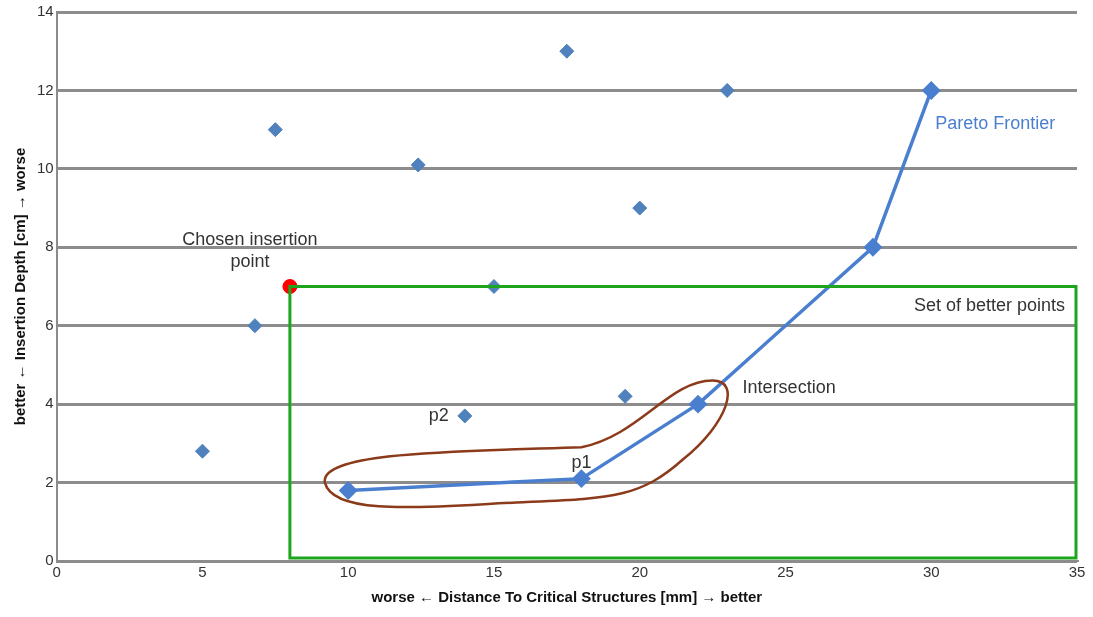 The width and height of the screenshot is (1093, 617). What do you see at coordinates (989, 305) in the screenshot?
I see `annotation: Set of better points` at bounding box center [989, 305].